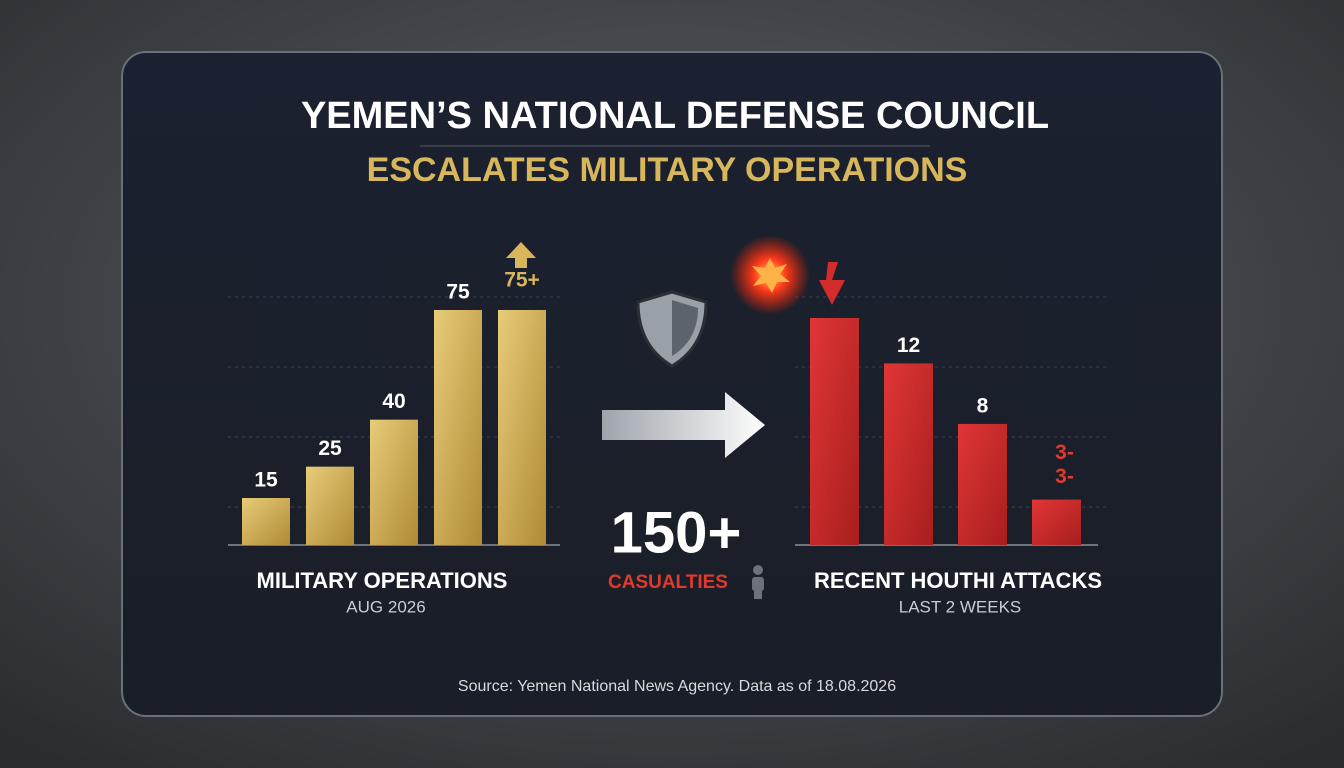  I want to click on chart-subtitle: LAST 2 WEEKS, so click(960, 606).